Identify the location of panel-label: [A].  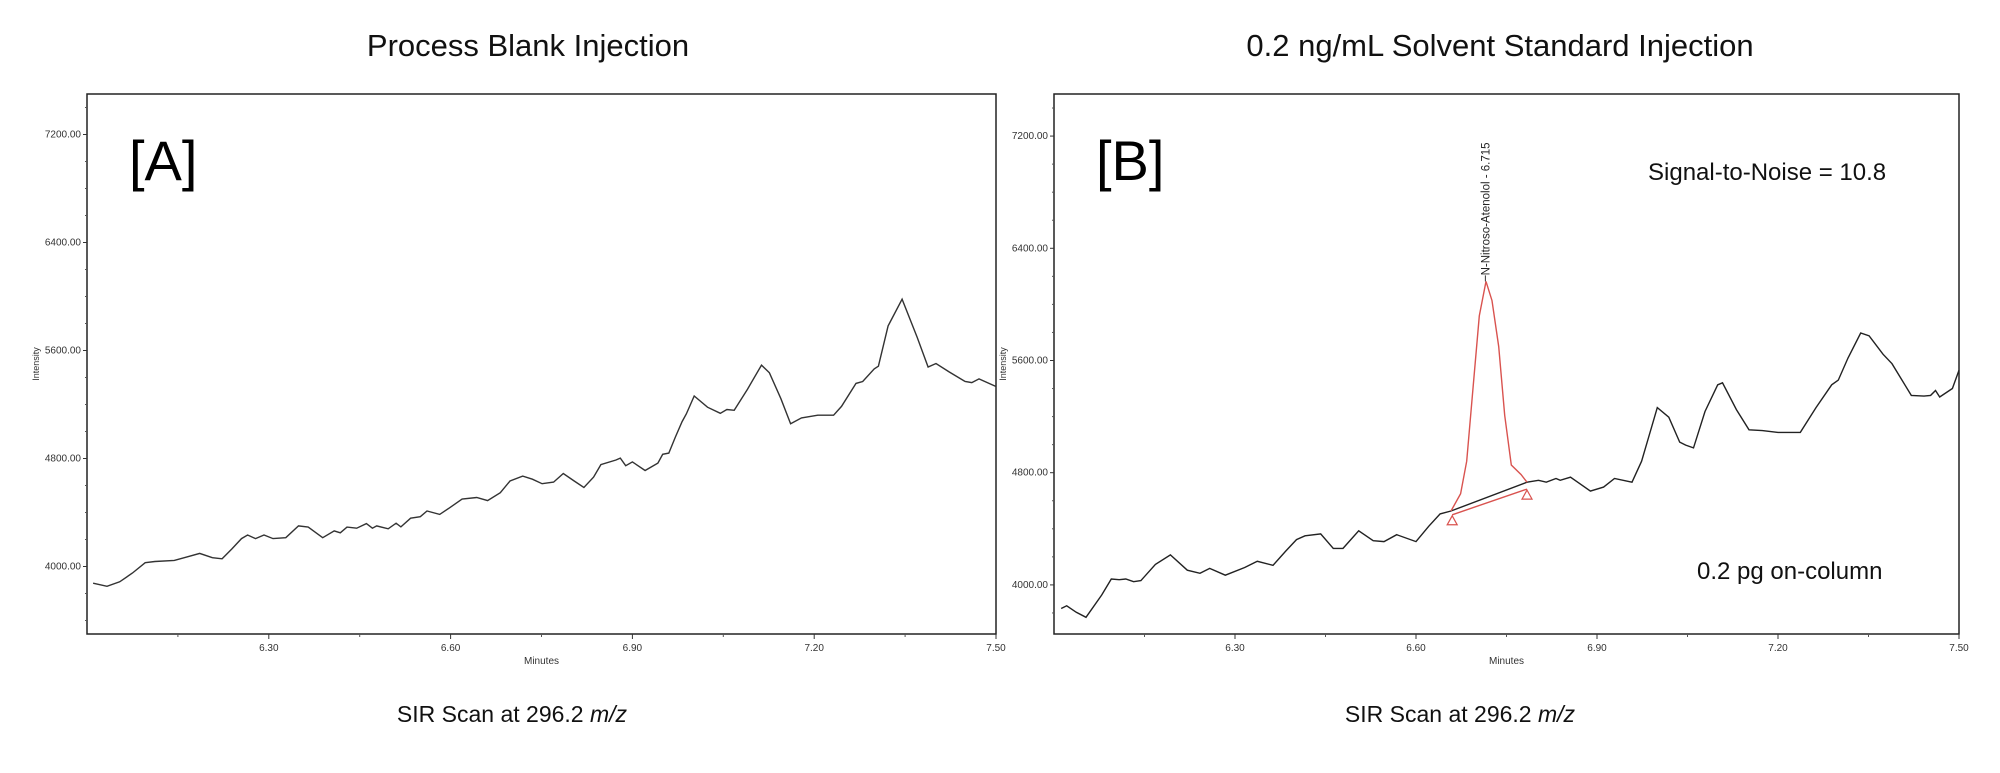
(163, 160).